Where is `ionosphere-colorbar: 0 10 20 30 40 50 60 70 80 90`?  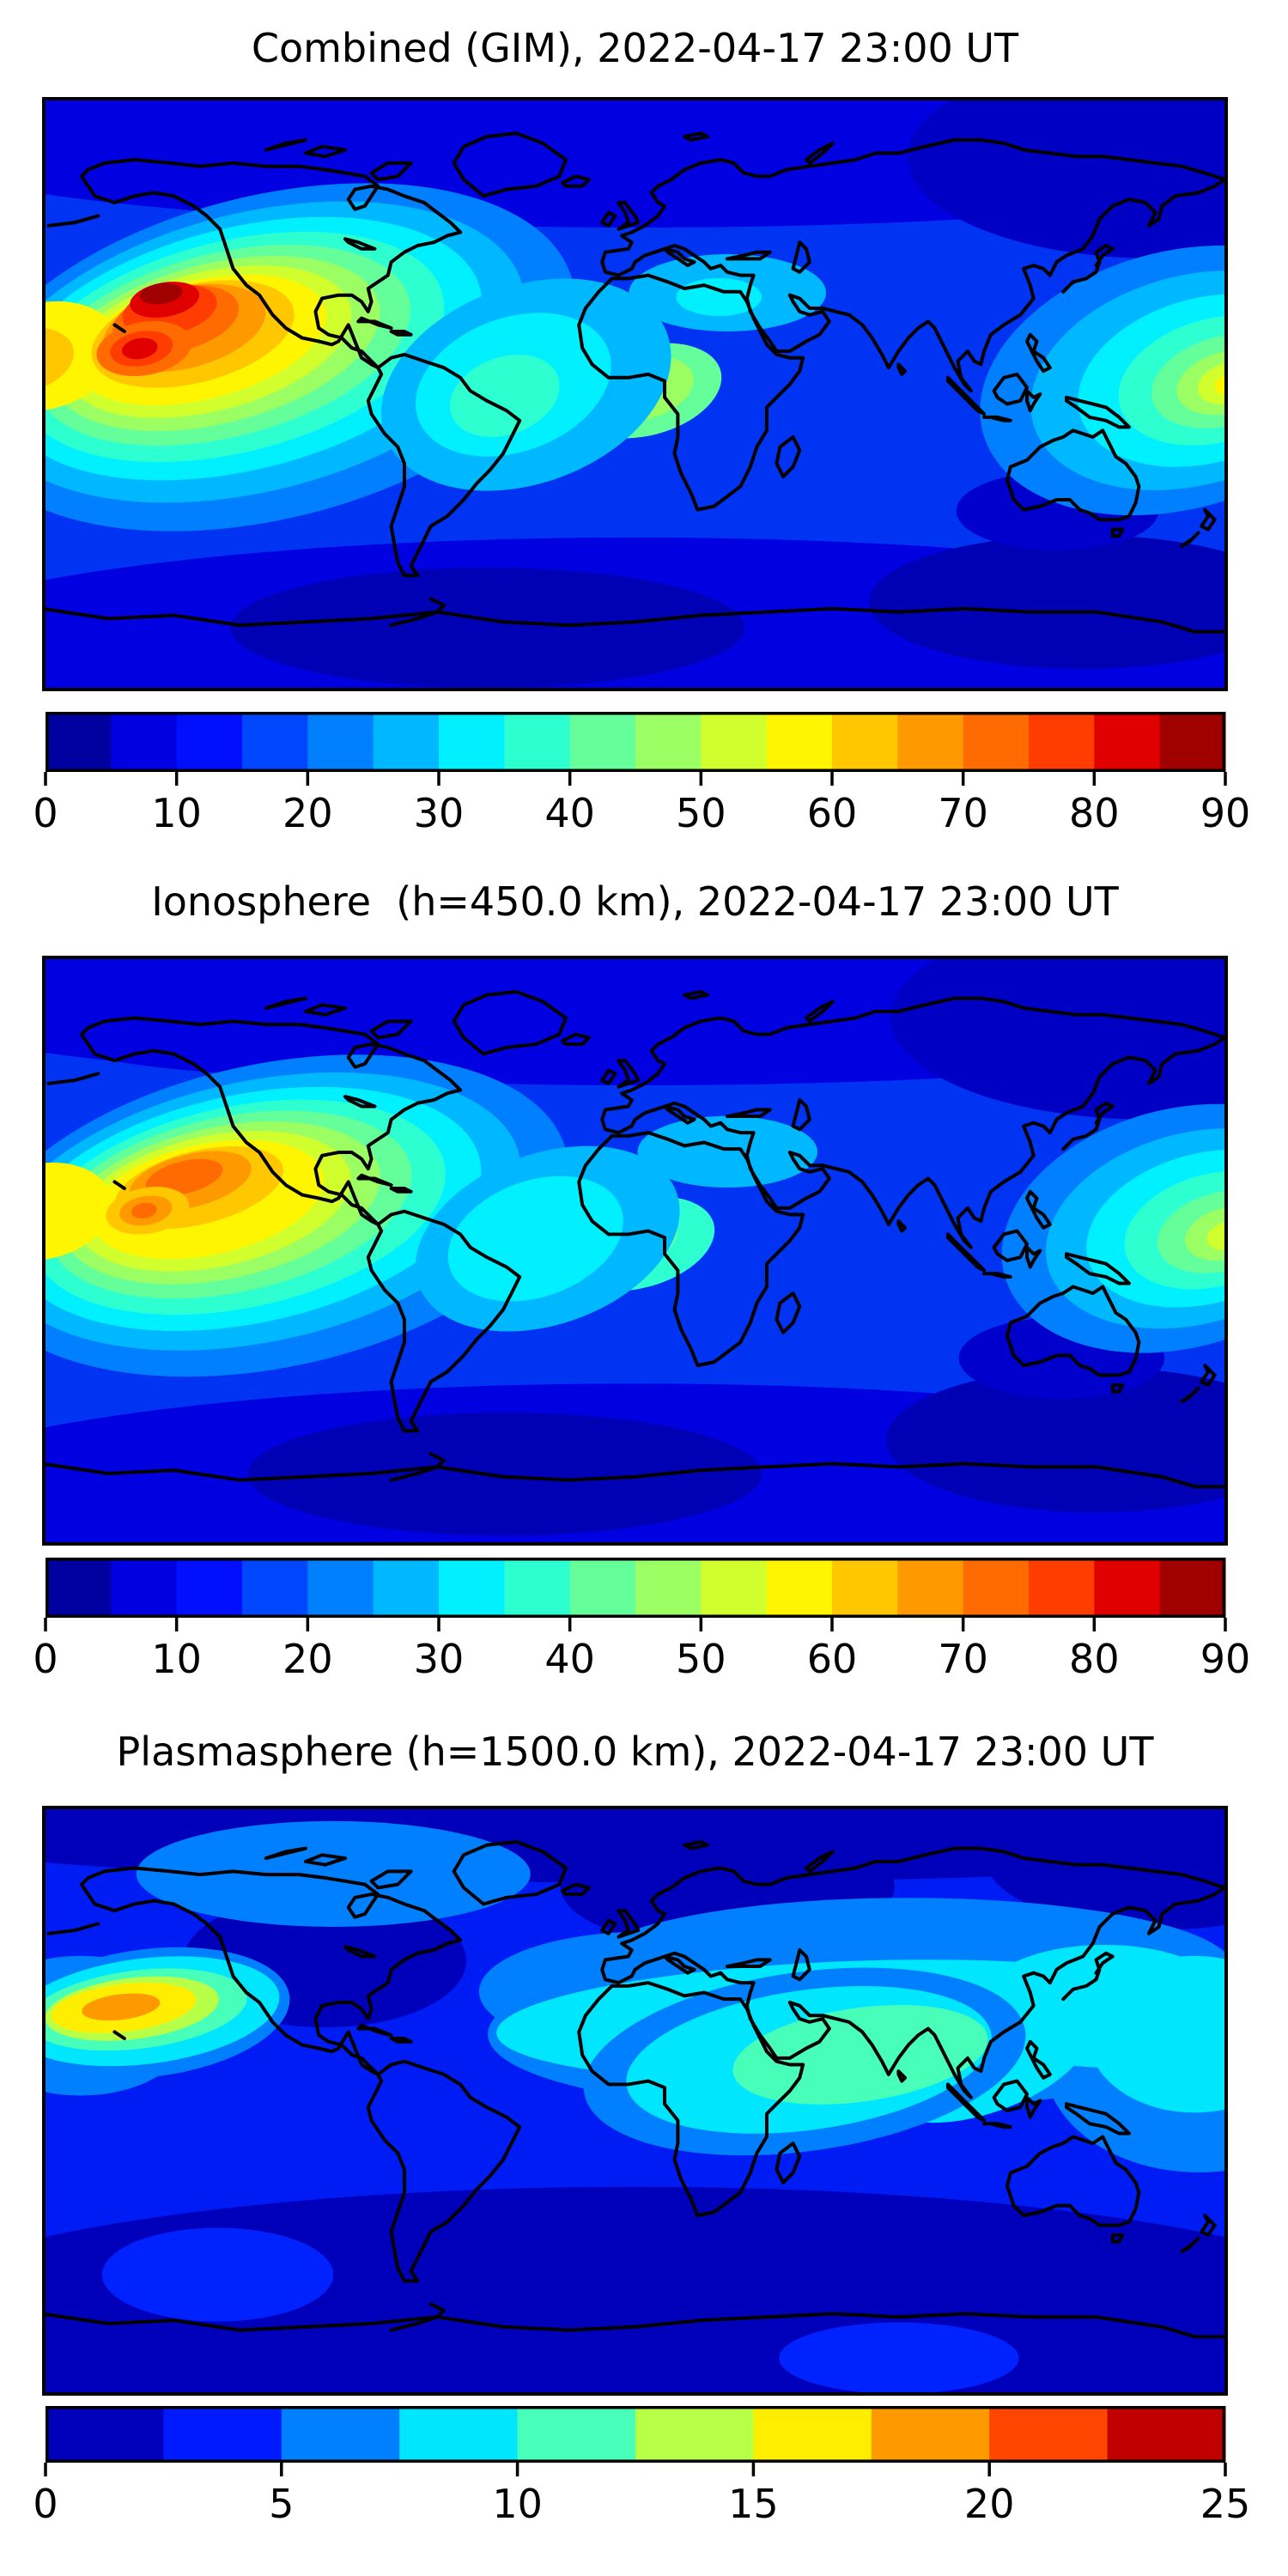
ionosphere-colorbar: 0 10 20 30 40 50 60 70 80 90 is located at coordinates (641, 1620).